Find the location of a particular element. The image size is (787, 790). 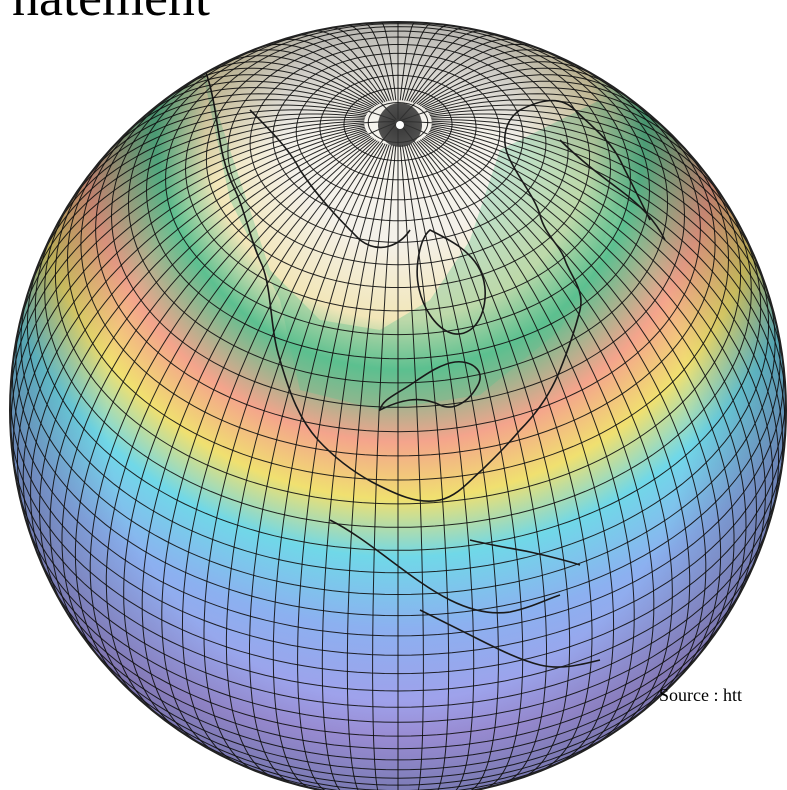

page-heading: natement is located at coordinates (111, 12).